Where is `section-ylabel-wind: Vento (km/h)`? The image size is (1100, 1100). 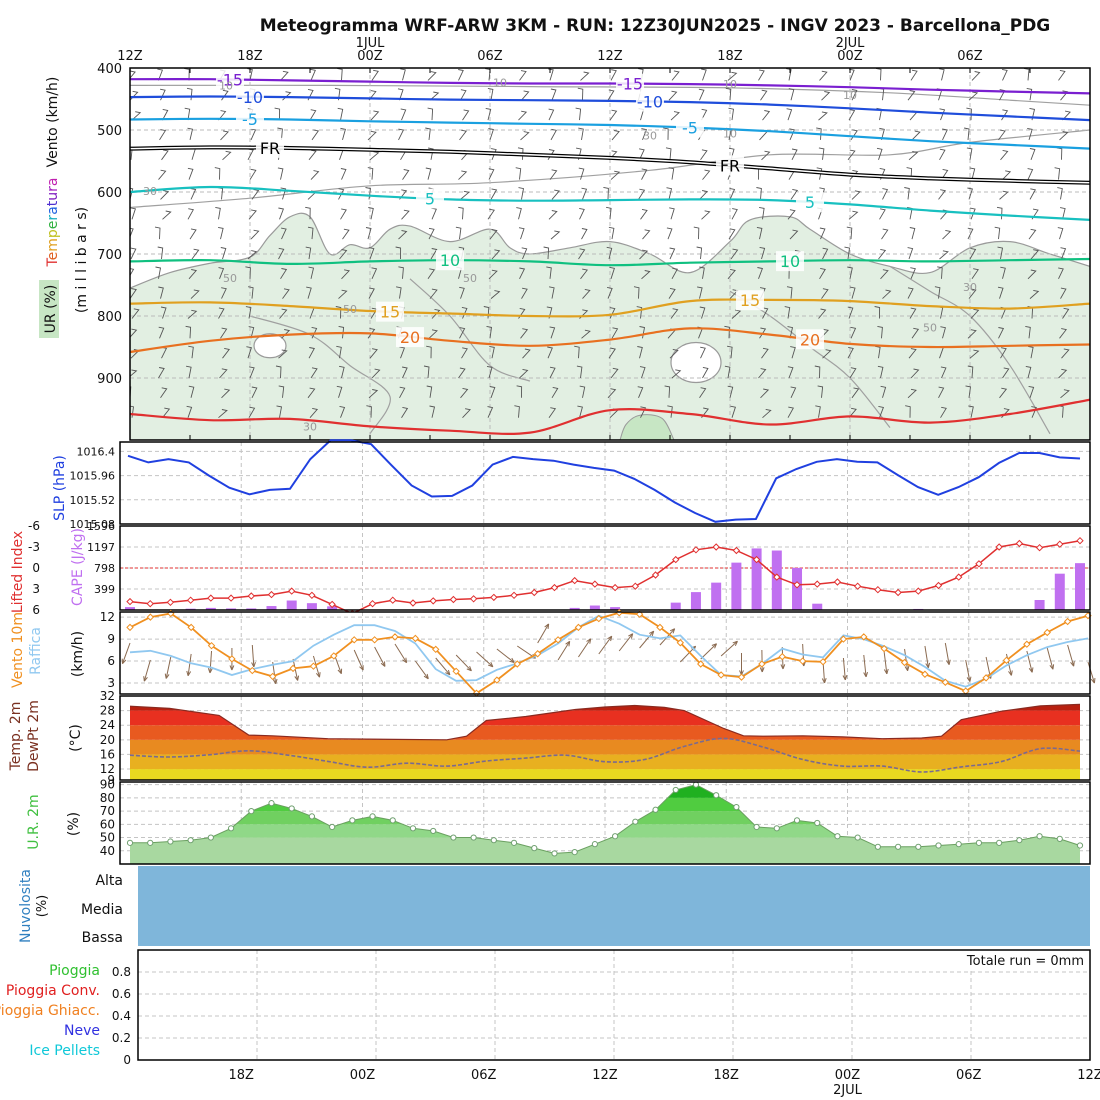
section-ylabel-wind: Vento (km/h) is located at coordinates (53, 122).